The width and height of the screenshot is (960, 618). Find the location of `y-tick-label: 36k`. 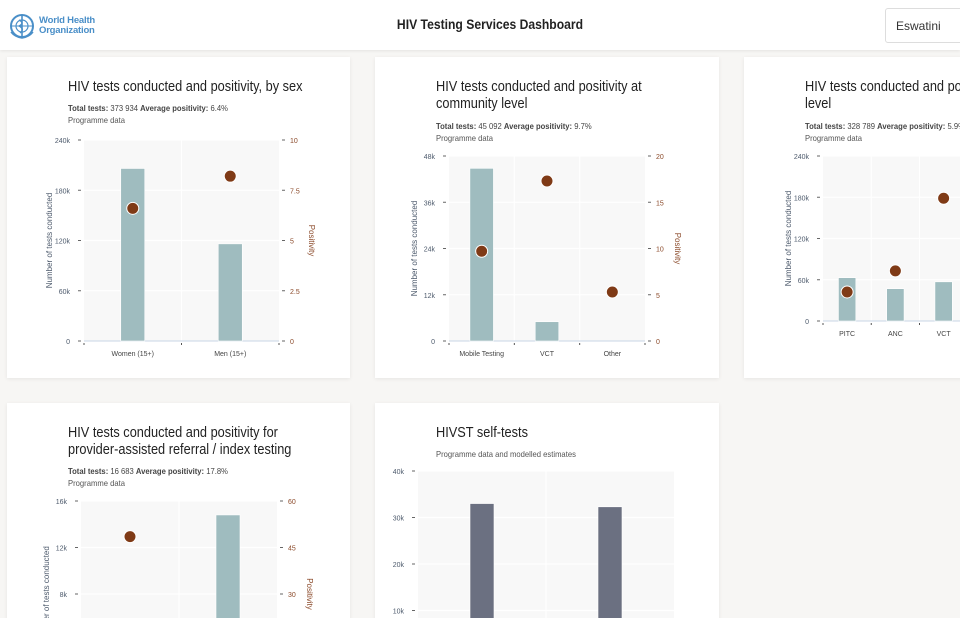

y-tick-label: 36k is located at coordinates (430, 203).